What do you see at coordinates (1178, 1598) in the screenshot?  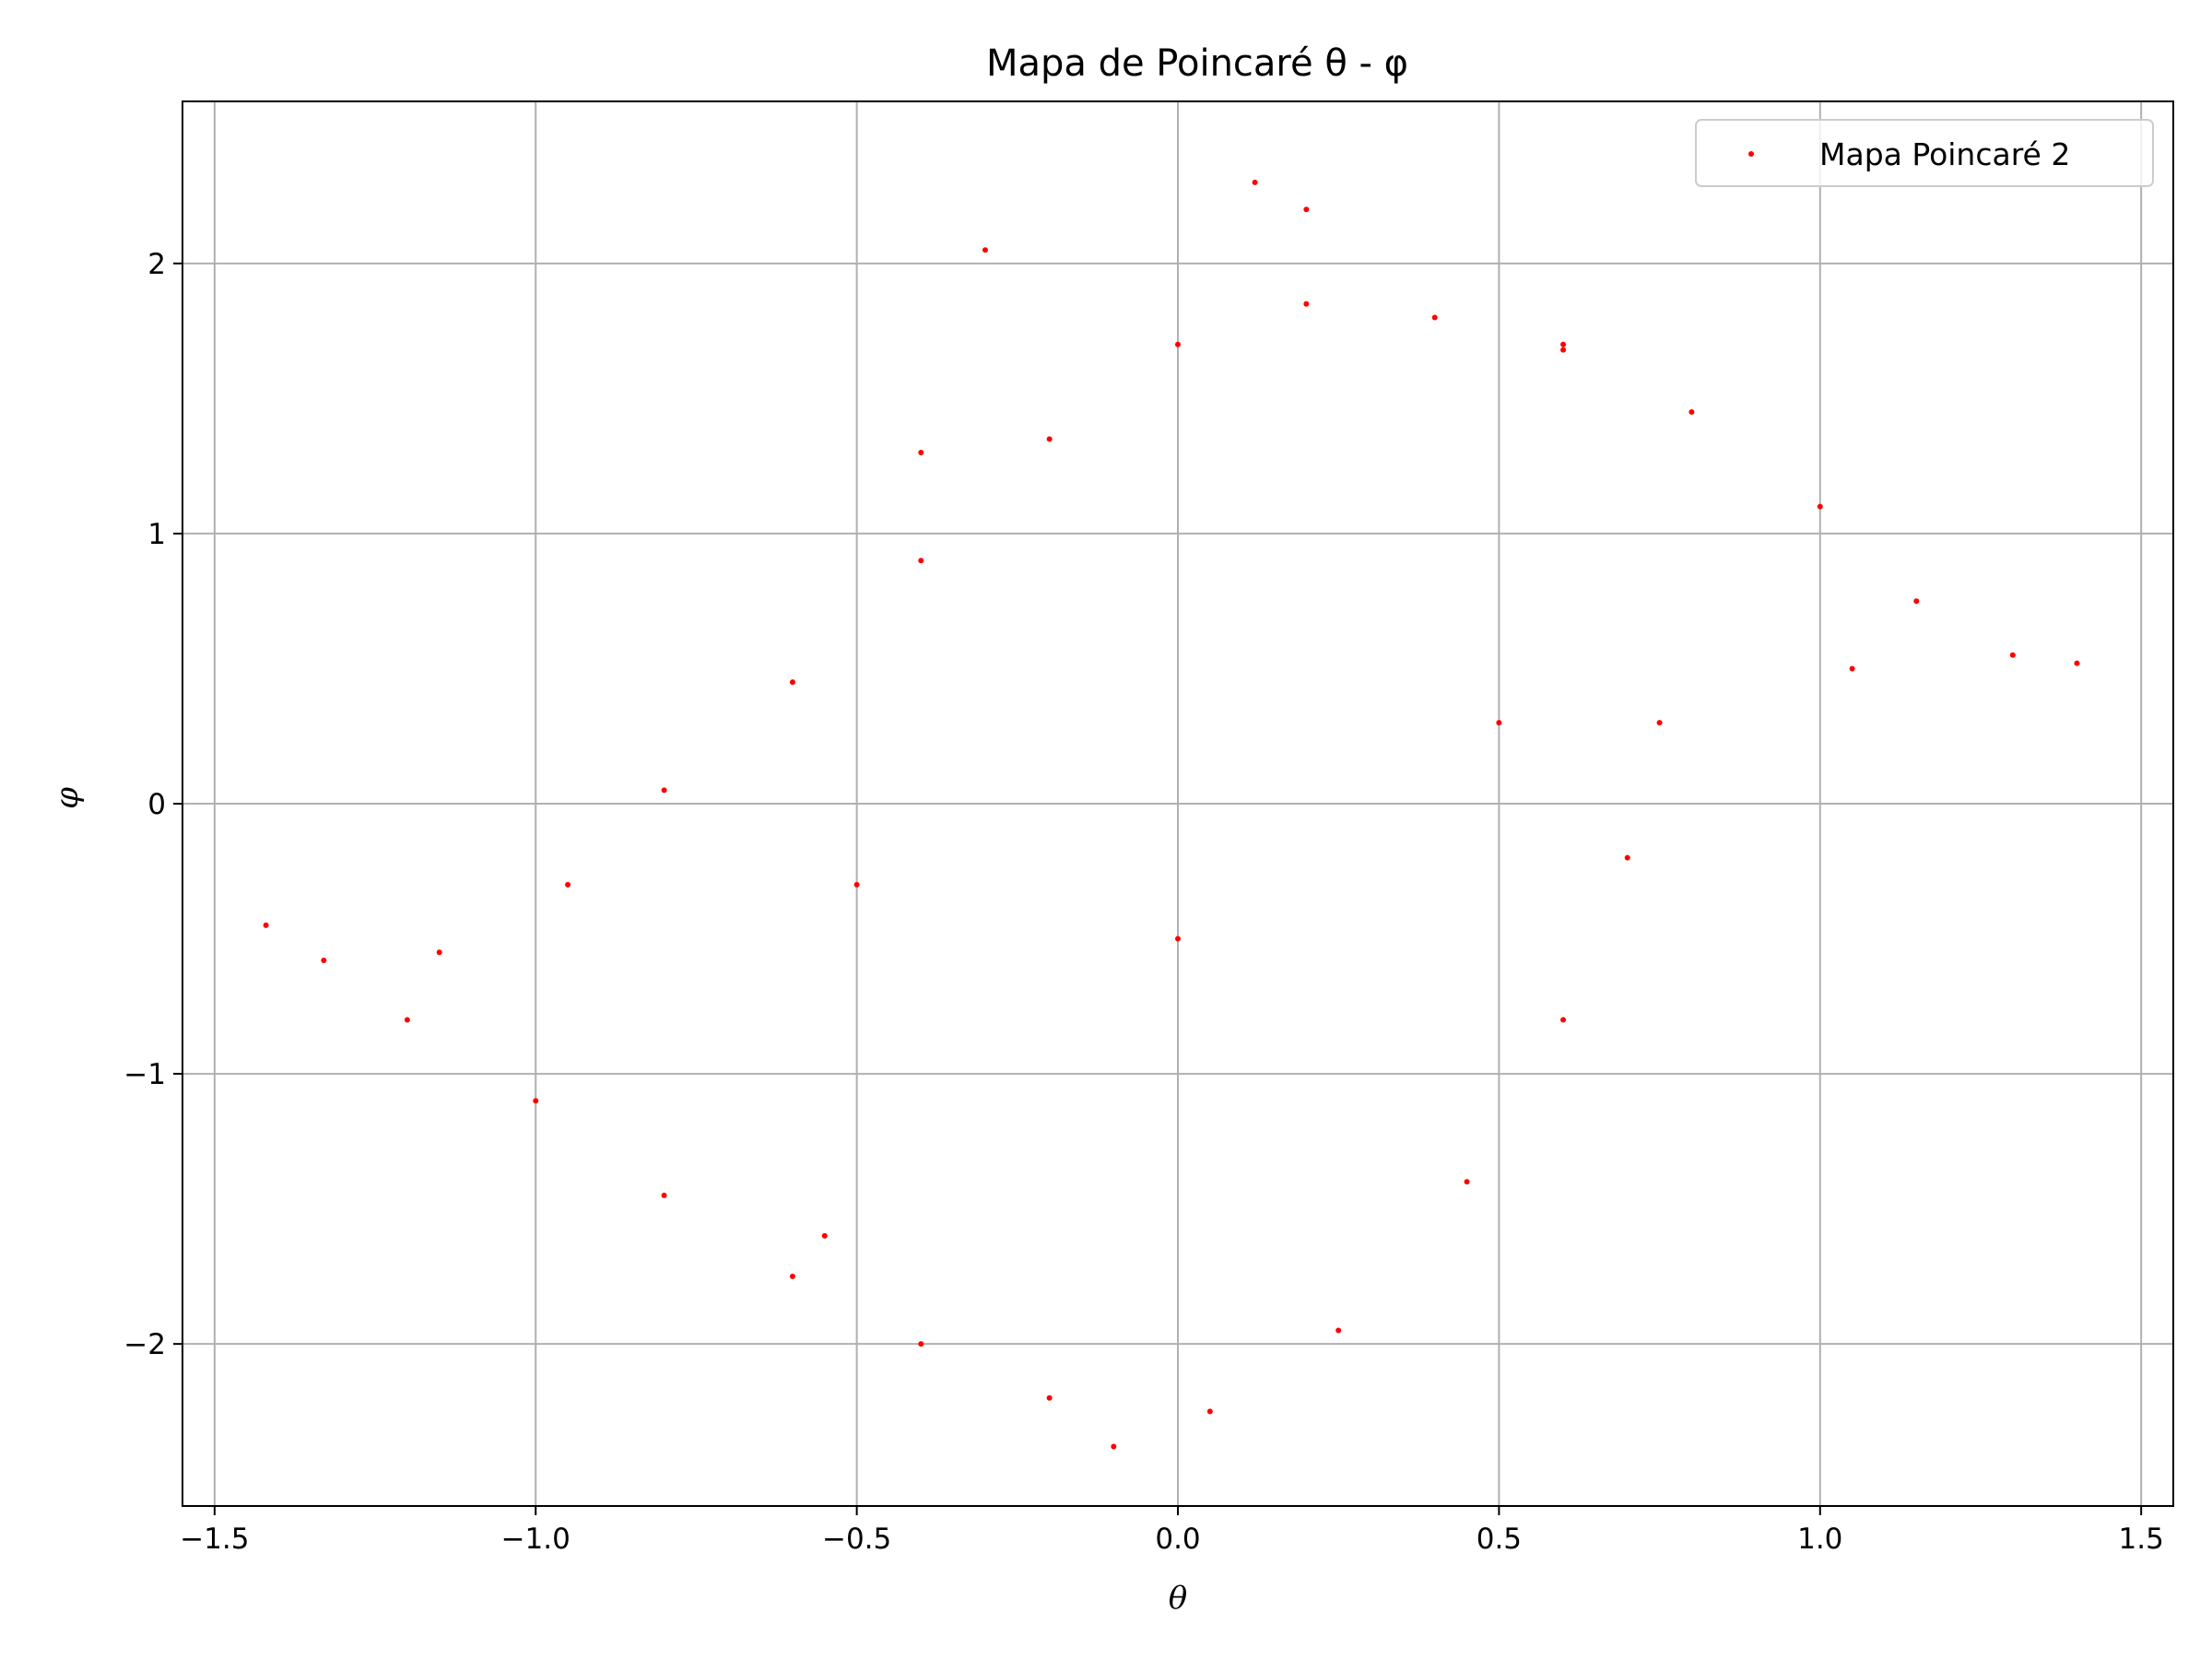 I see `x-axis-label: θ` at bounding box center [1178, 1598].